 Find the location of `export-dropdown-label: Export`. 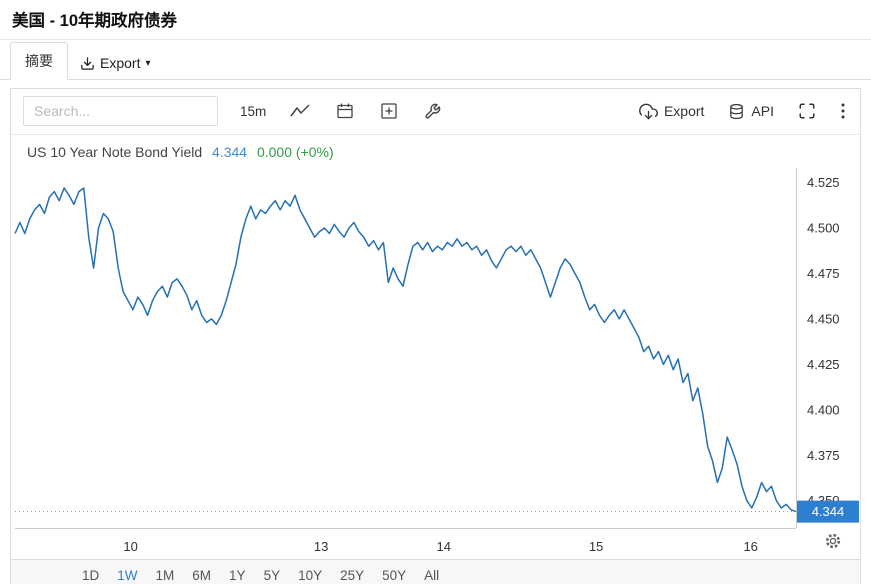

export-dropdown-label: Export is located at coordinates (120, 63).